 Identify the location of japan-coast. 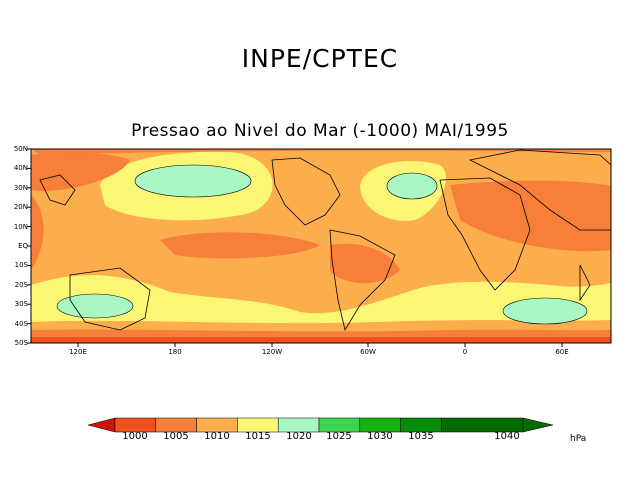
(57, 190).